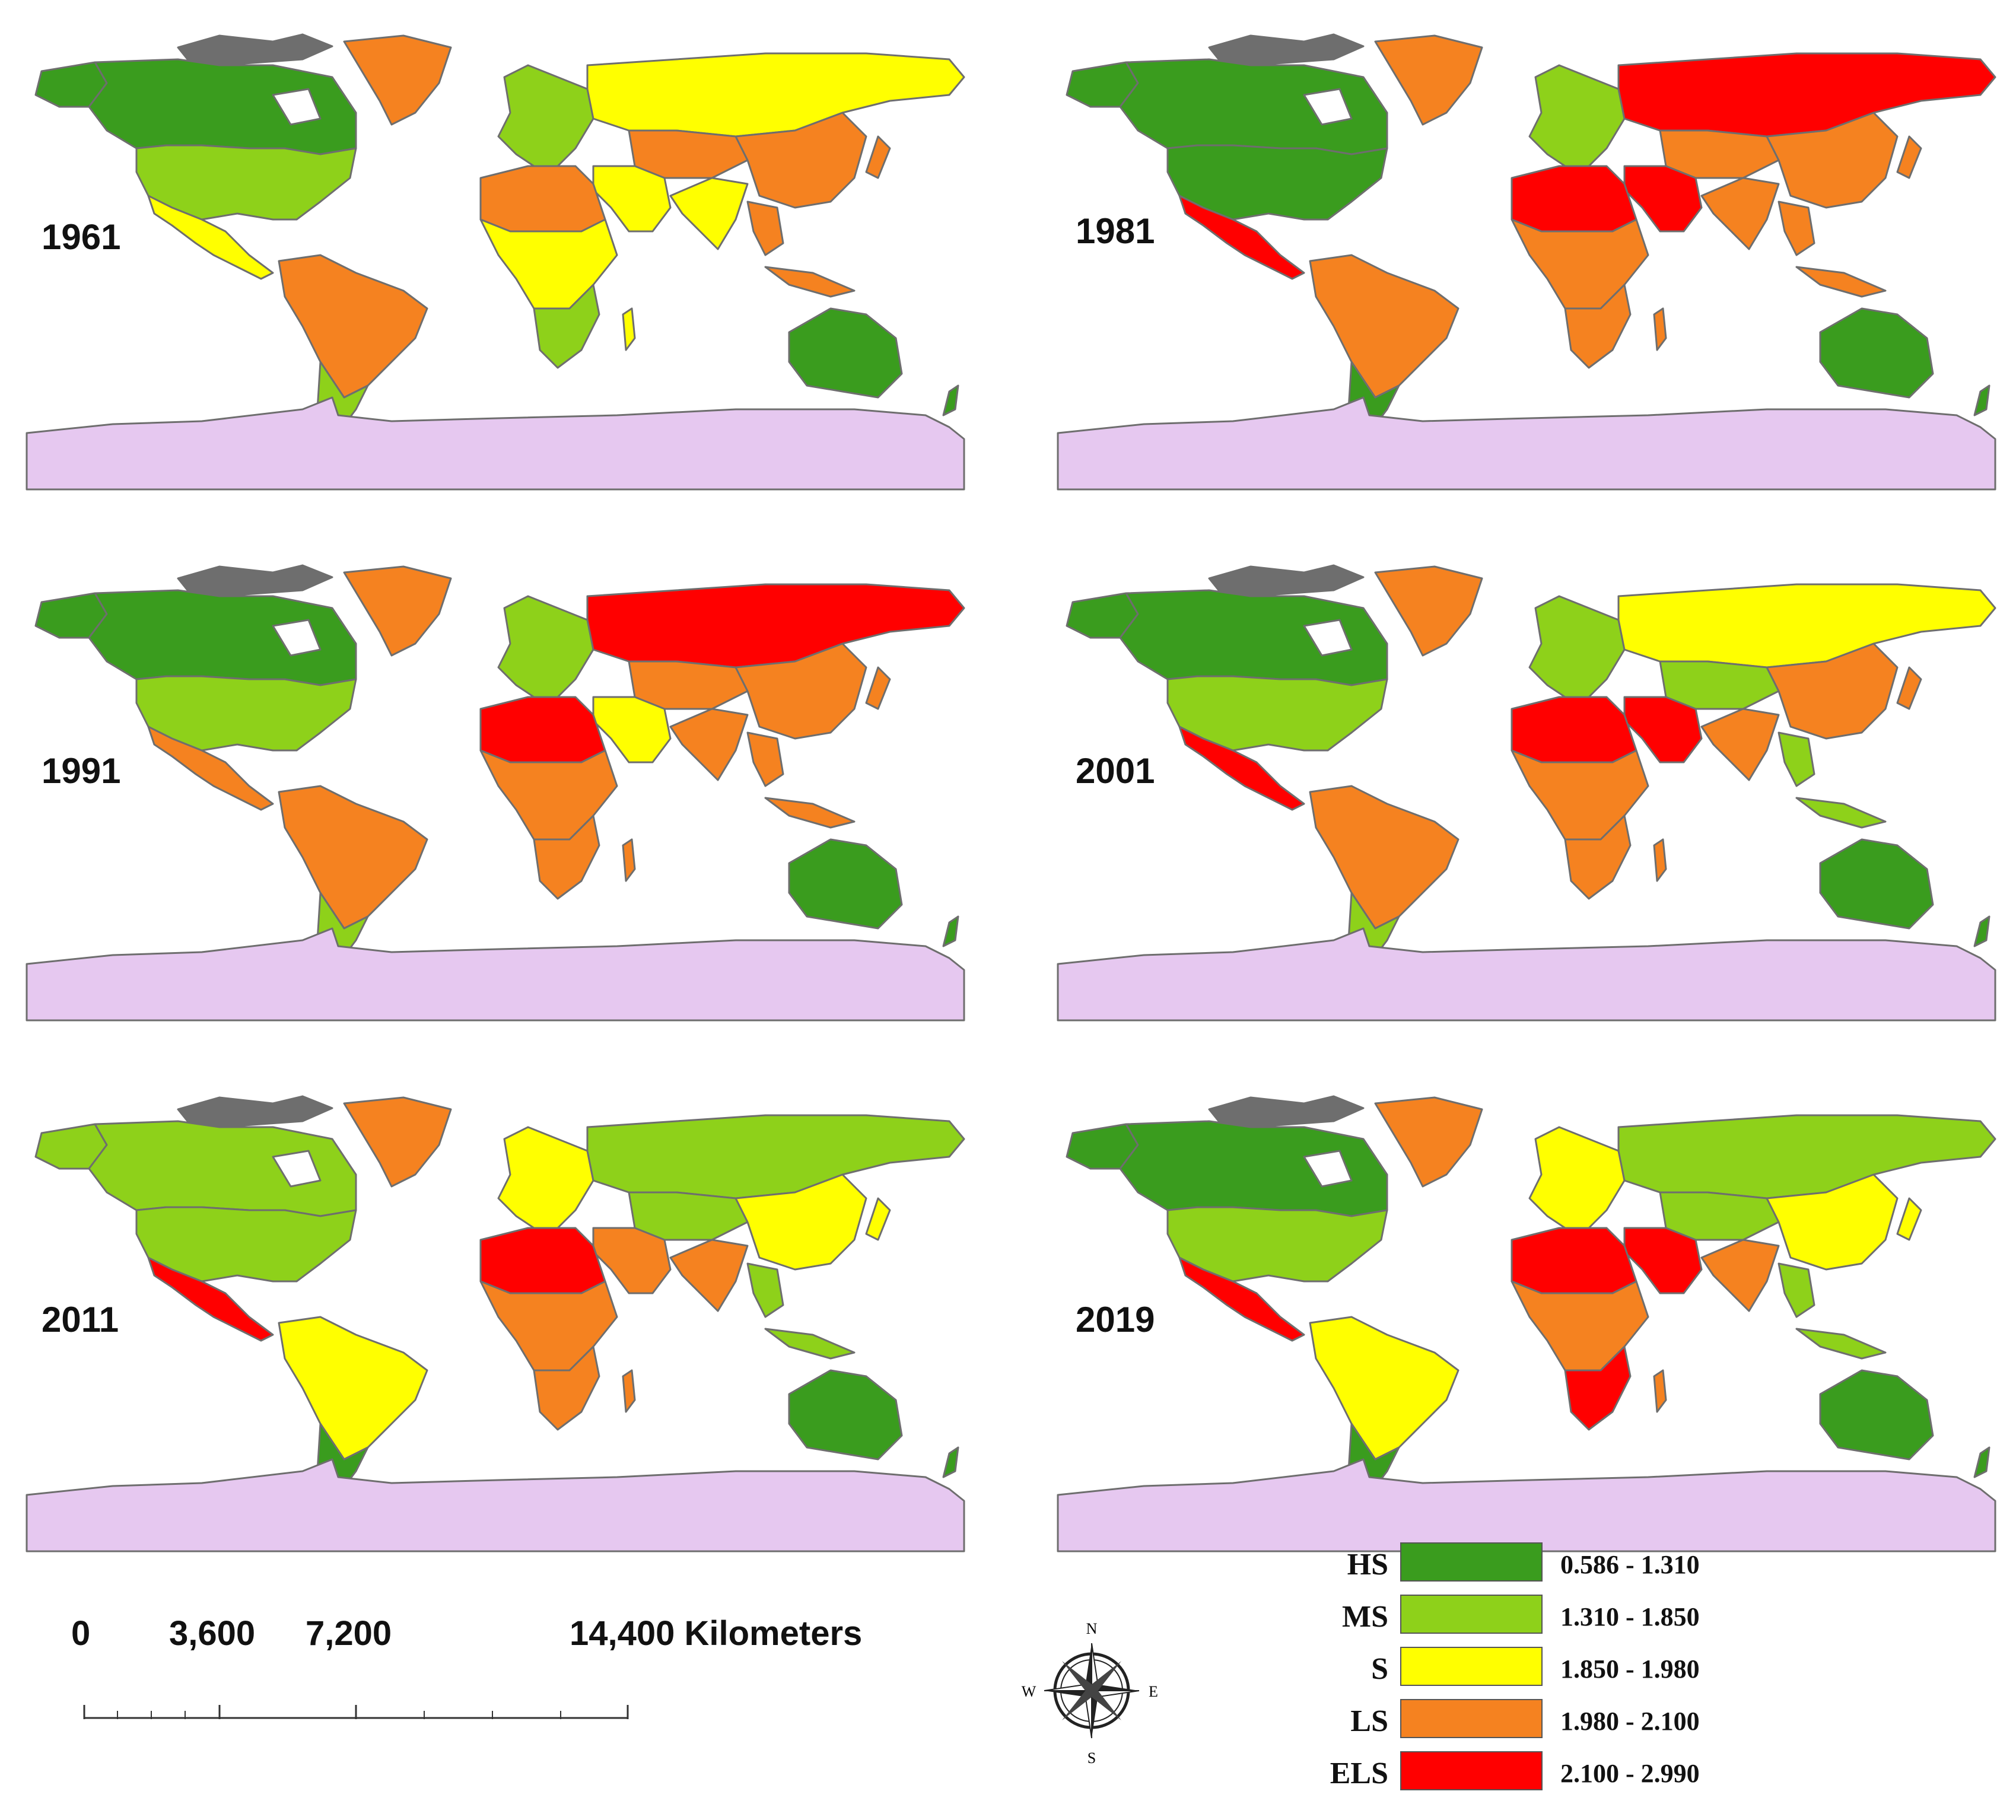 Image resolution: width=2016 pixels, height=1820 pixels. I want to click on legend-abbr: LS, so click(1369, 1721).